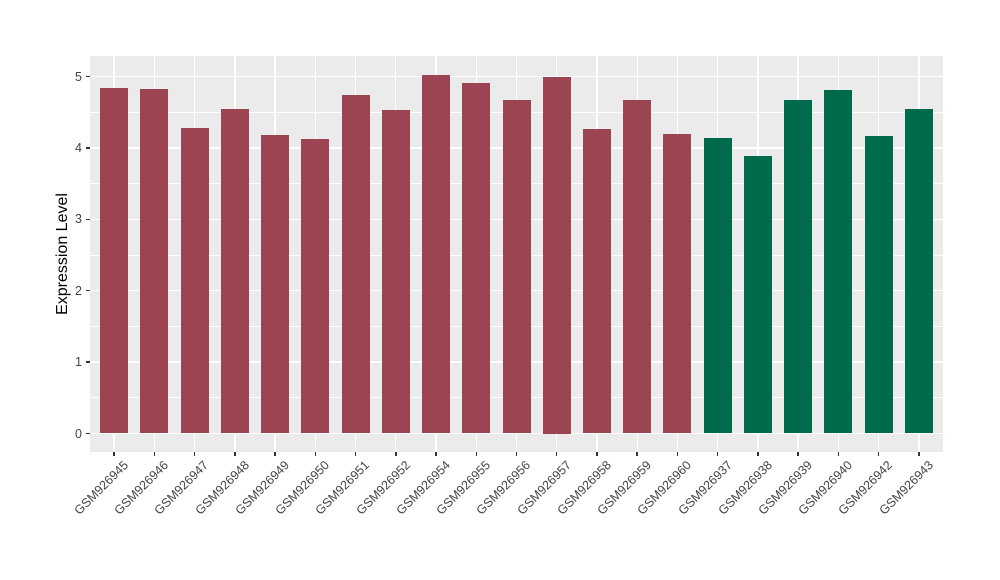 The height and width of the screenshot is (580, 1000). I want to click on y-tick-label: 3, so click(78, 219).